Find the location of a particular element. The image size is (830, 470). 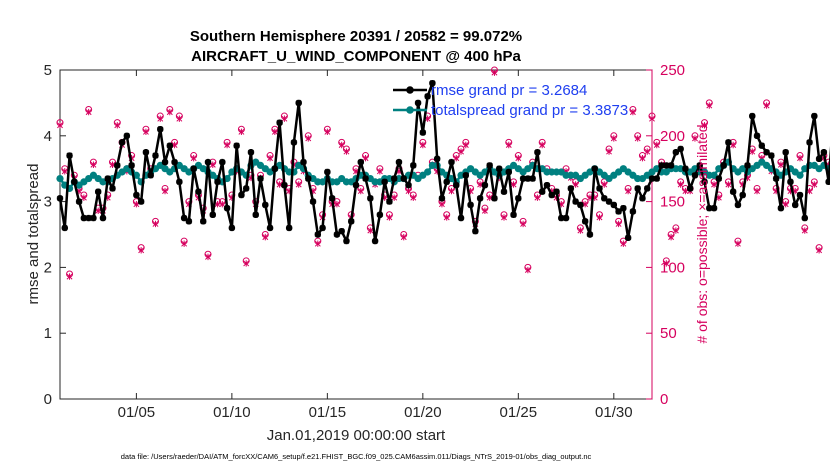

left-tick-label: 0 is located at coordinates (48, 399).